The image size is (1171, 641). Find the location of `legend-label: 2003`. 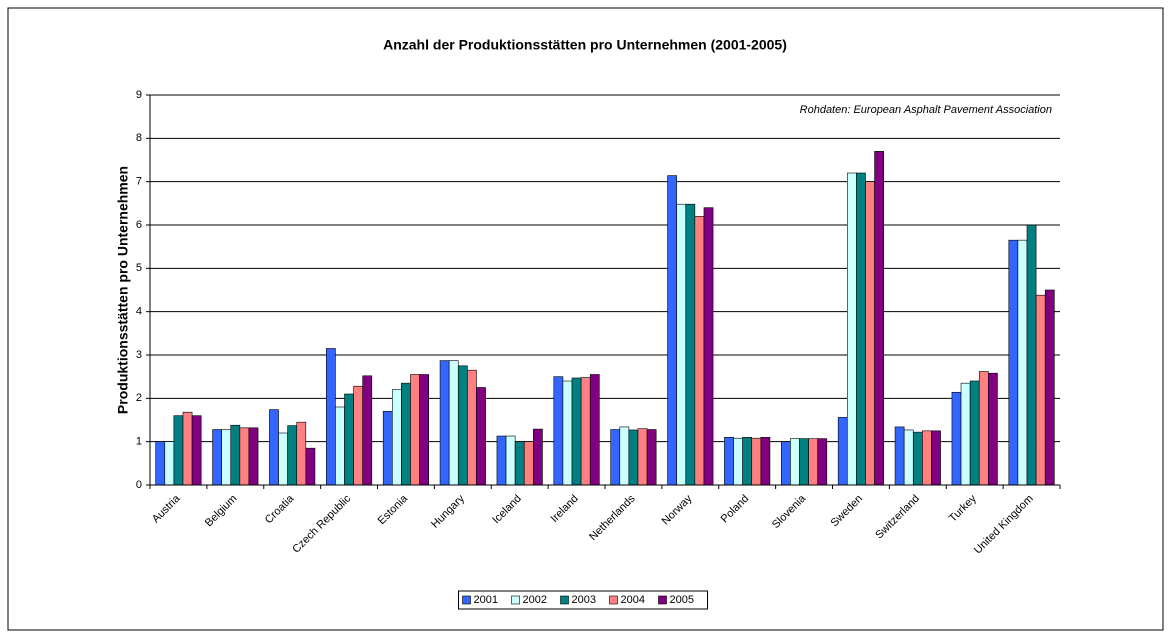

legend-label: 2003 is located at coordinates (584, 600).